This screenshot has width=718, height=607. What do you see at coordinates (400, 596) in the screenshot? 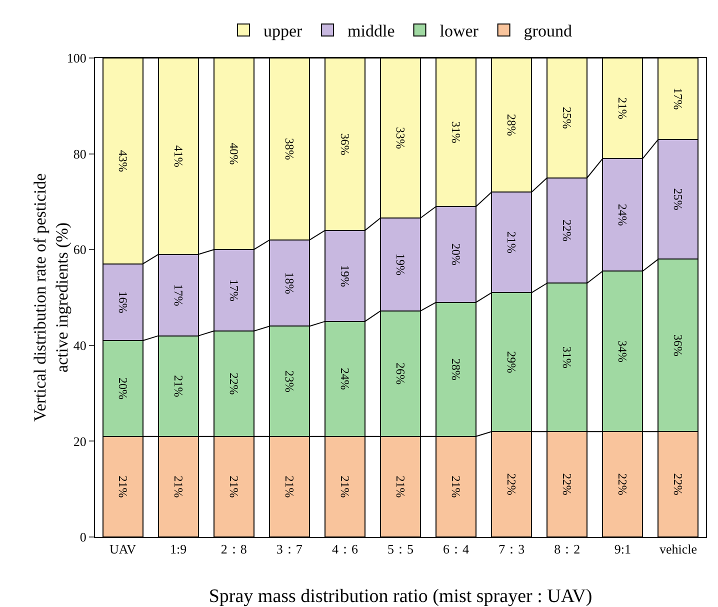
I see `x-axis-title: Spray mass distribution ratio (mist sprayer : UAV)` at bounding box center [400, 596].